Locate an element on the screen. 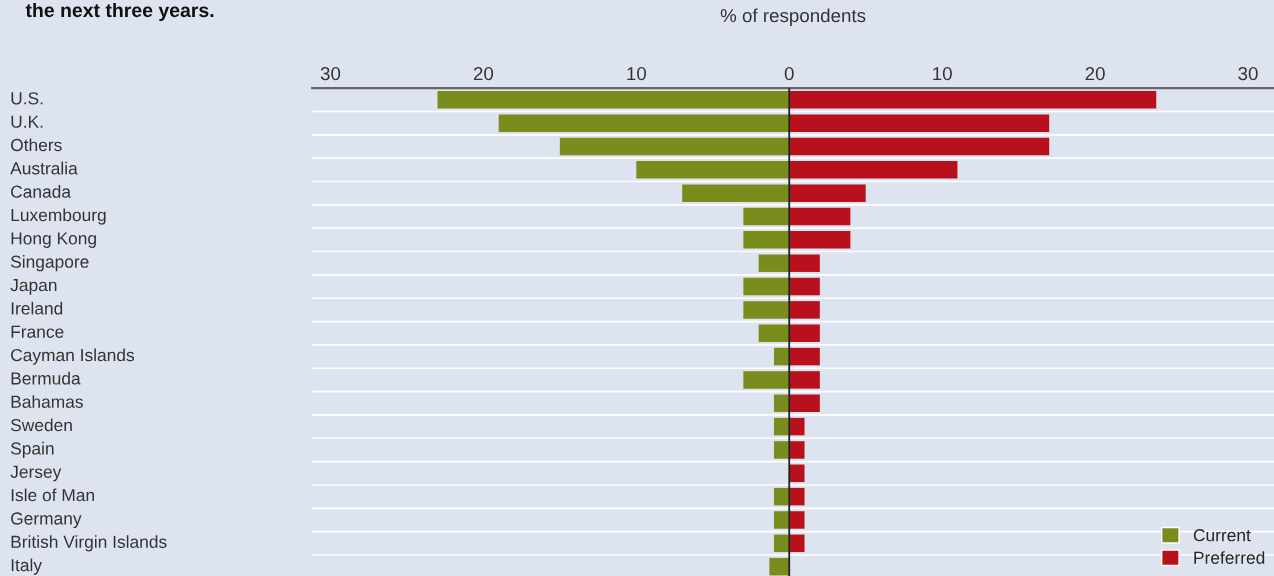  y-tick-label: Canada is located at coordinates (41, 191).